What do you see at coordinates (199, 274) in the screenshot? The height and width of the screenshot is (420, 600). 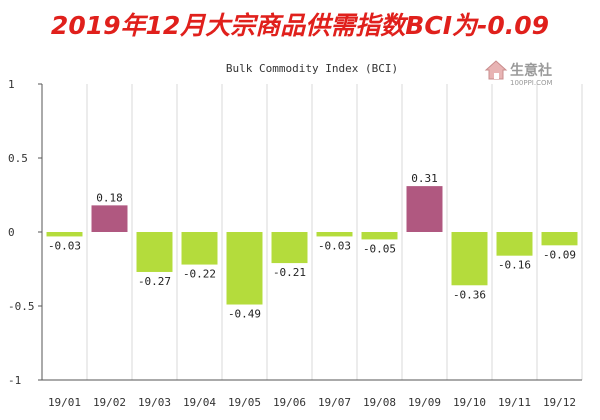 I see `value-label: -0.22` at bounding box center [199, 274].